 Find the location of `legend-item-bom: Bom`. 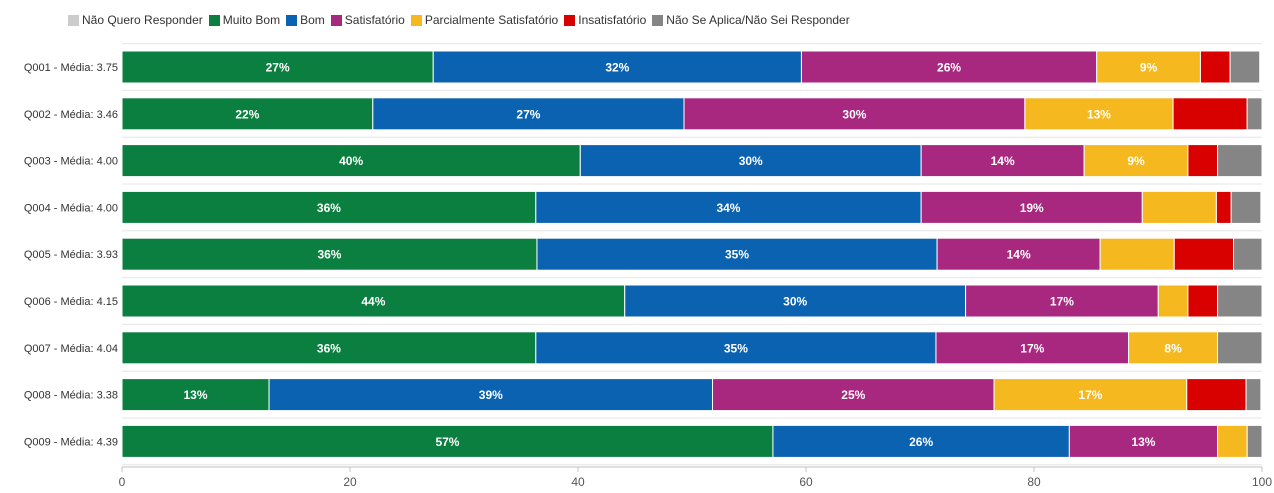

legend-item-bom: Bom is located at coordinates (305, 20).